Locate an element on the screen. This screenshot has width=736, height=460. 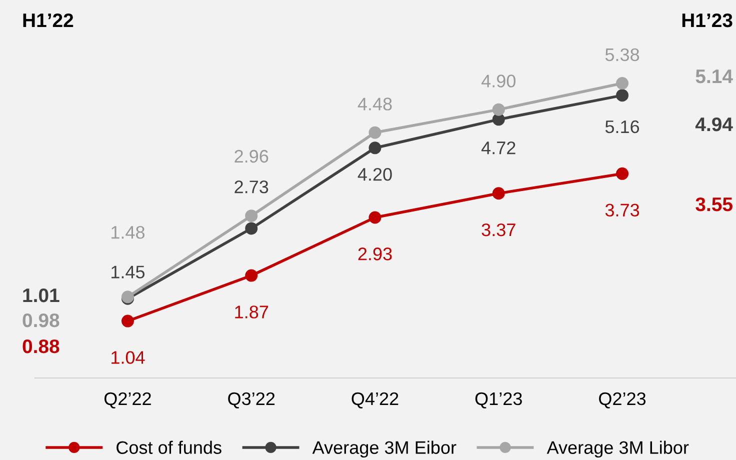
annotation: 5.14 is located at coordinates (714, 77).